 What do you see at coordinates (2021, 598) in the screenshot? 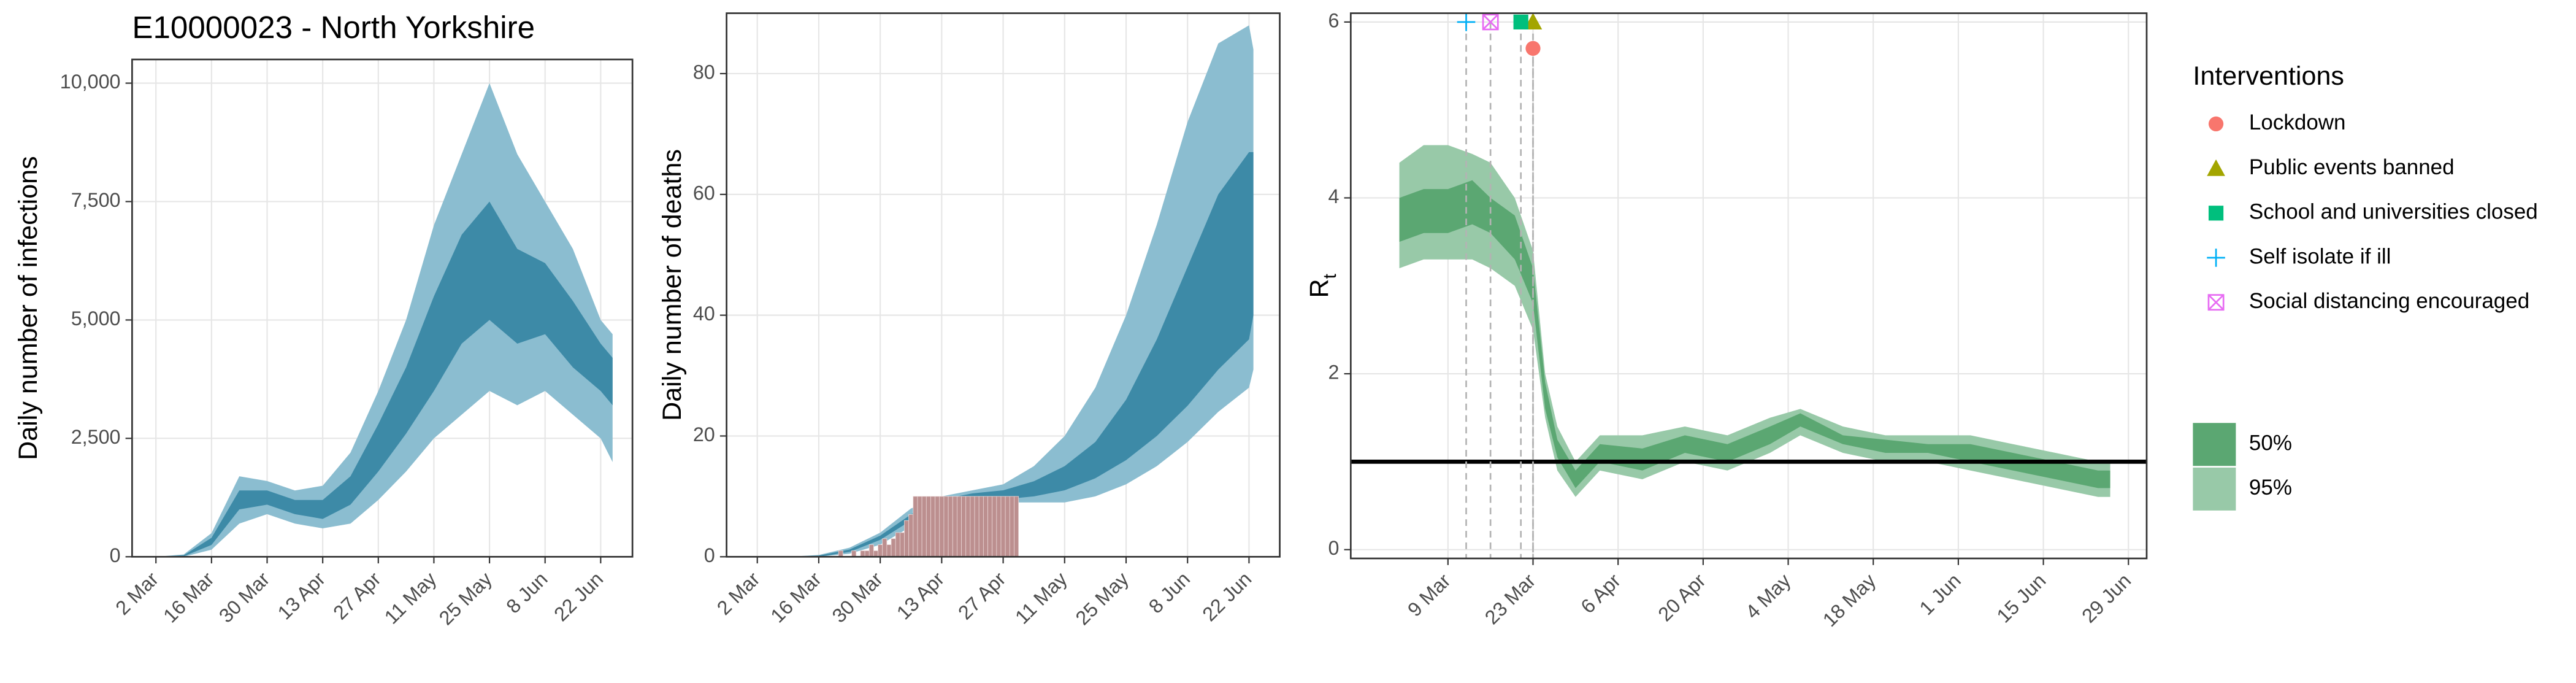
I see `x-tick-label: 15 Jun` at bounding box center [2021, 598].